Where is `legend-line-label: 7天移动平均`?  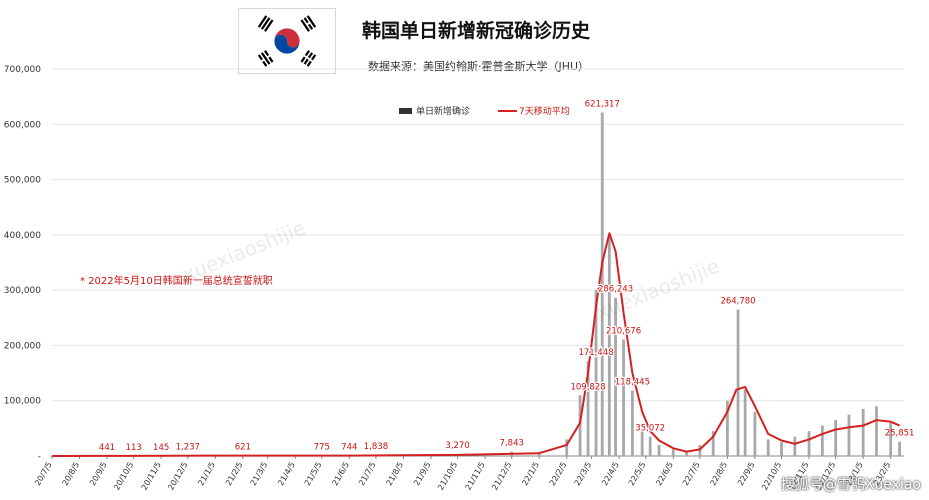
legend-line-label: 7天移动平均 is located at coordinates (544, 111).